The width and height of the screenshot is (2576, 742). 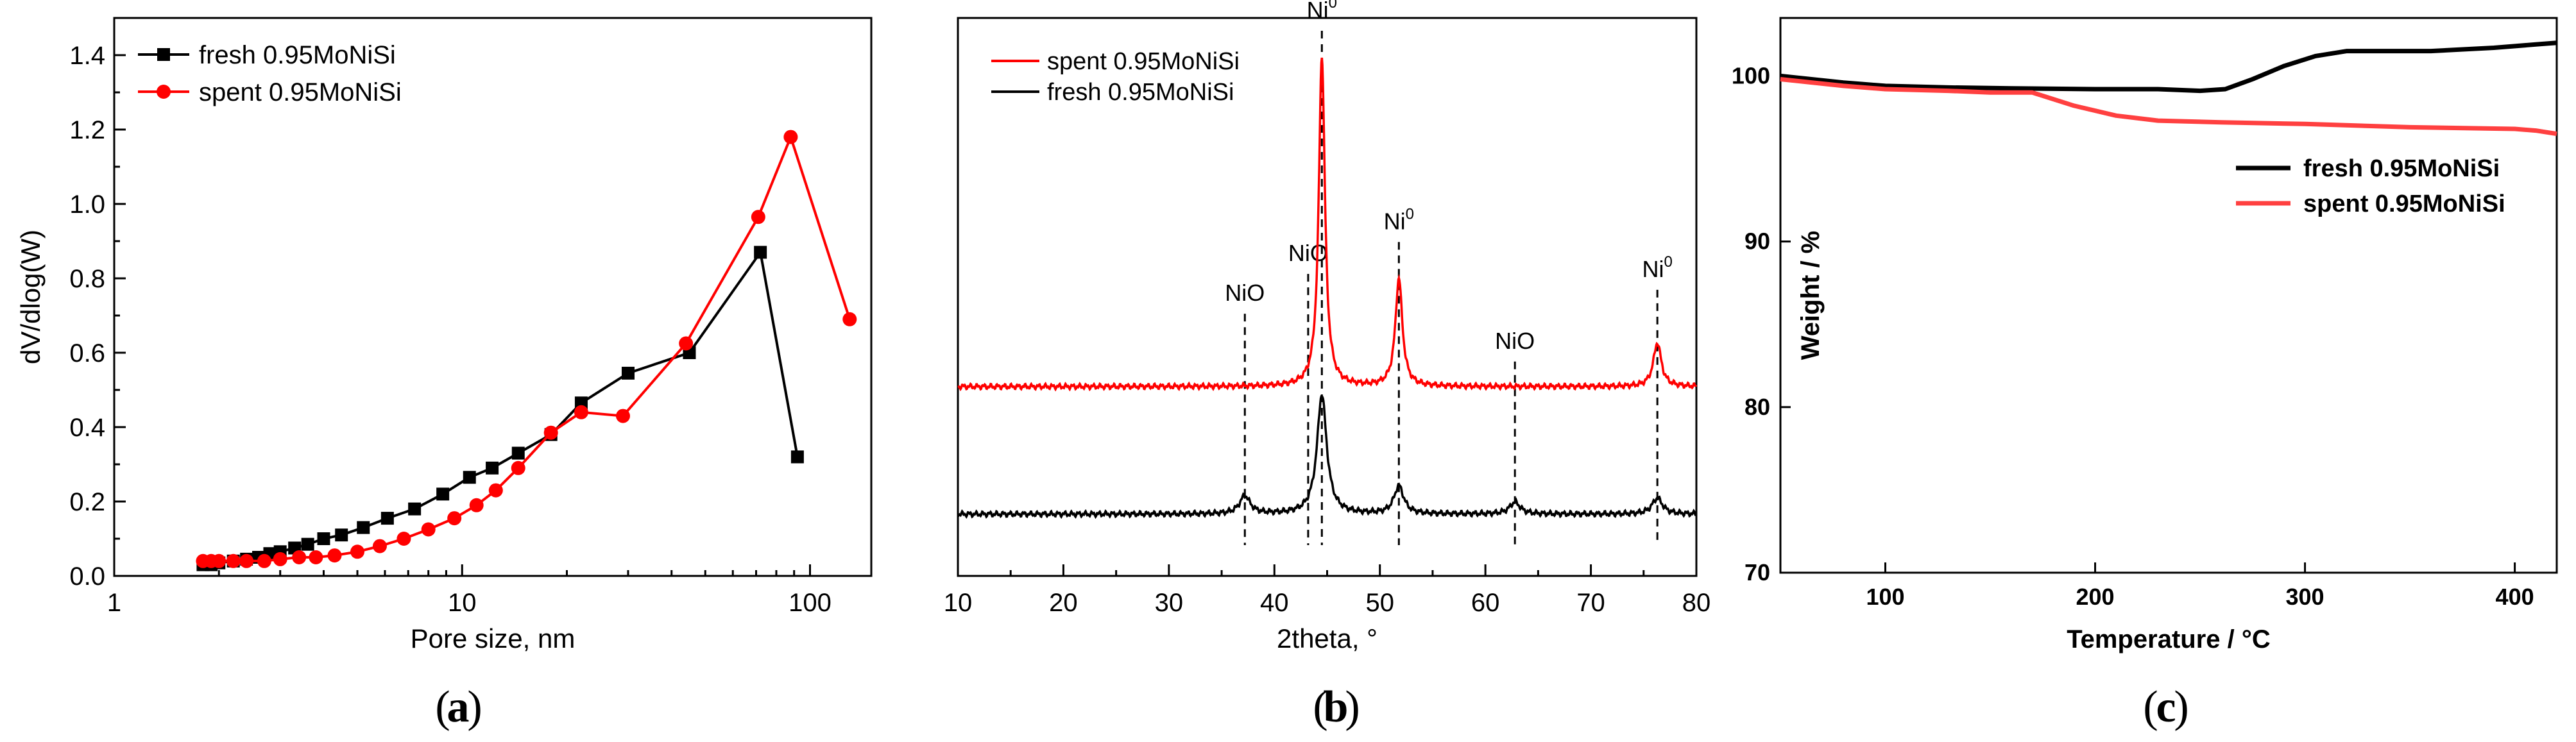 What do you see at coordinates (474, 707) in the screenshot?
I see `caption-a-close: )` at bounding box center [474, 707].